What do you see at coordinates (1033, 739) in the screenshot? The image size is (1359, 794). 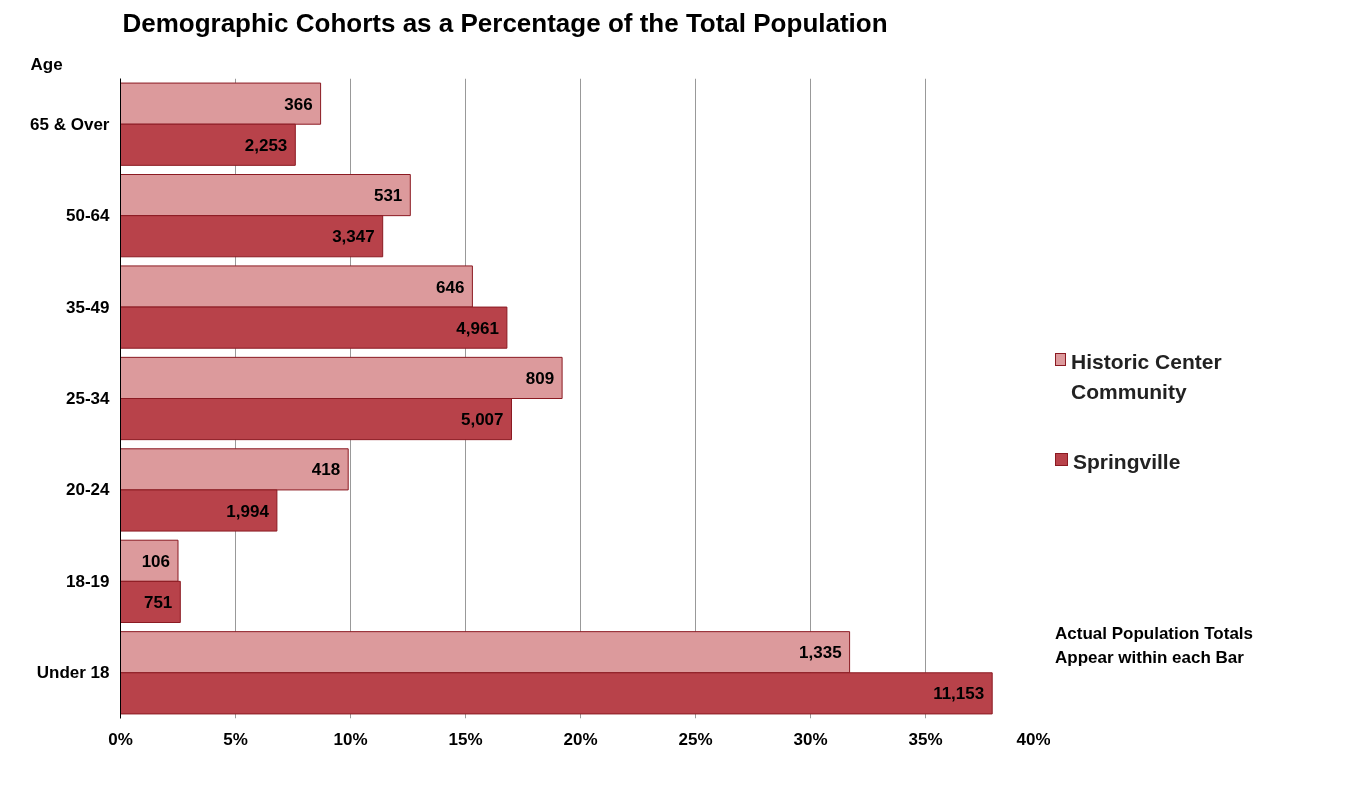 I see `x-tick-label: 40%` at bounding box center [1033, 739].